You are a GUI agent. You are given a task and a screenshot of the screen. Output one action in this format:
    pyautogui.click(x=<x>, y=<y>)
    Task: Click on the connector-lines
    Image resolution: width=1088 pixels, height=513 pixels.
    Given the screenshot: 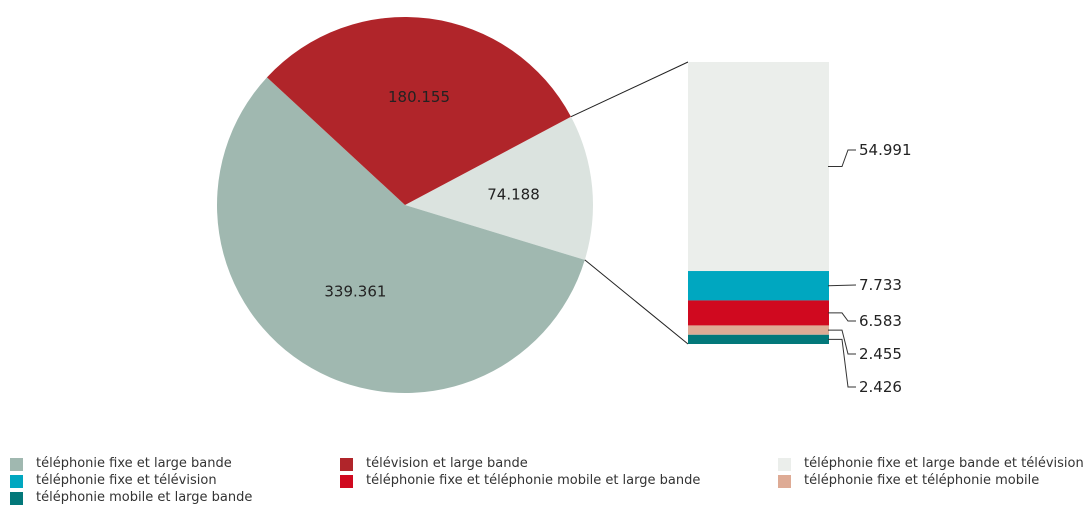 What is the action you would take?
    pyautogui.click(x=629, y=203)
    